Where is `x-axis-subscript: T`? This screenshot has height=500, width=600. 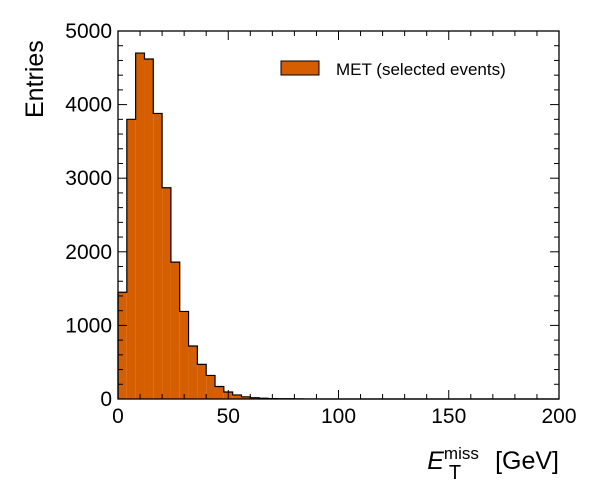 x-axis-subscript: T is located at coordinates (455, 473).